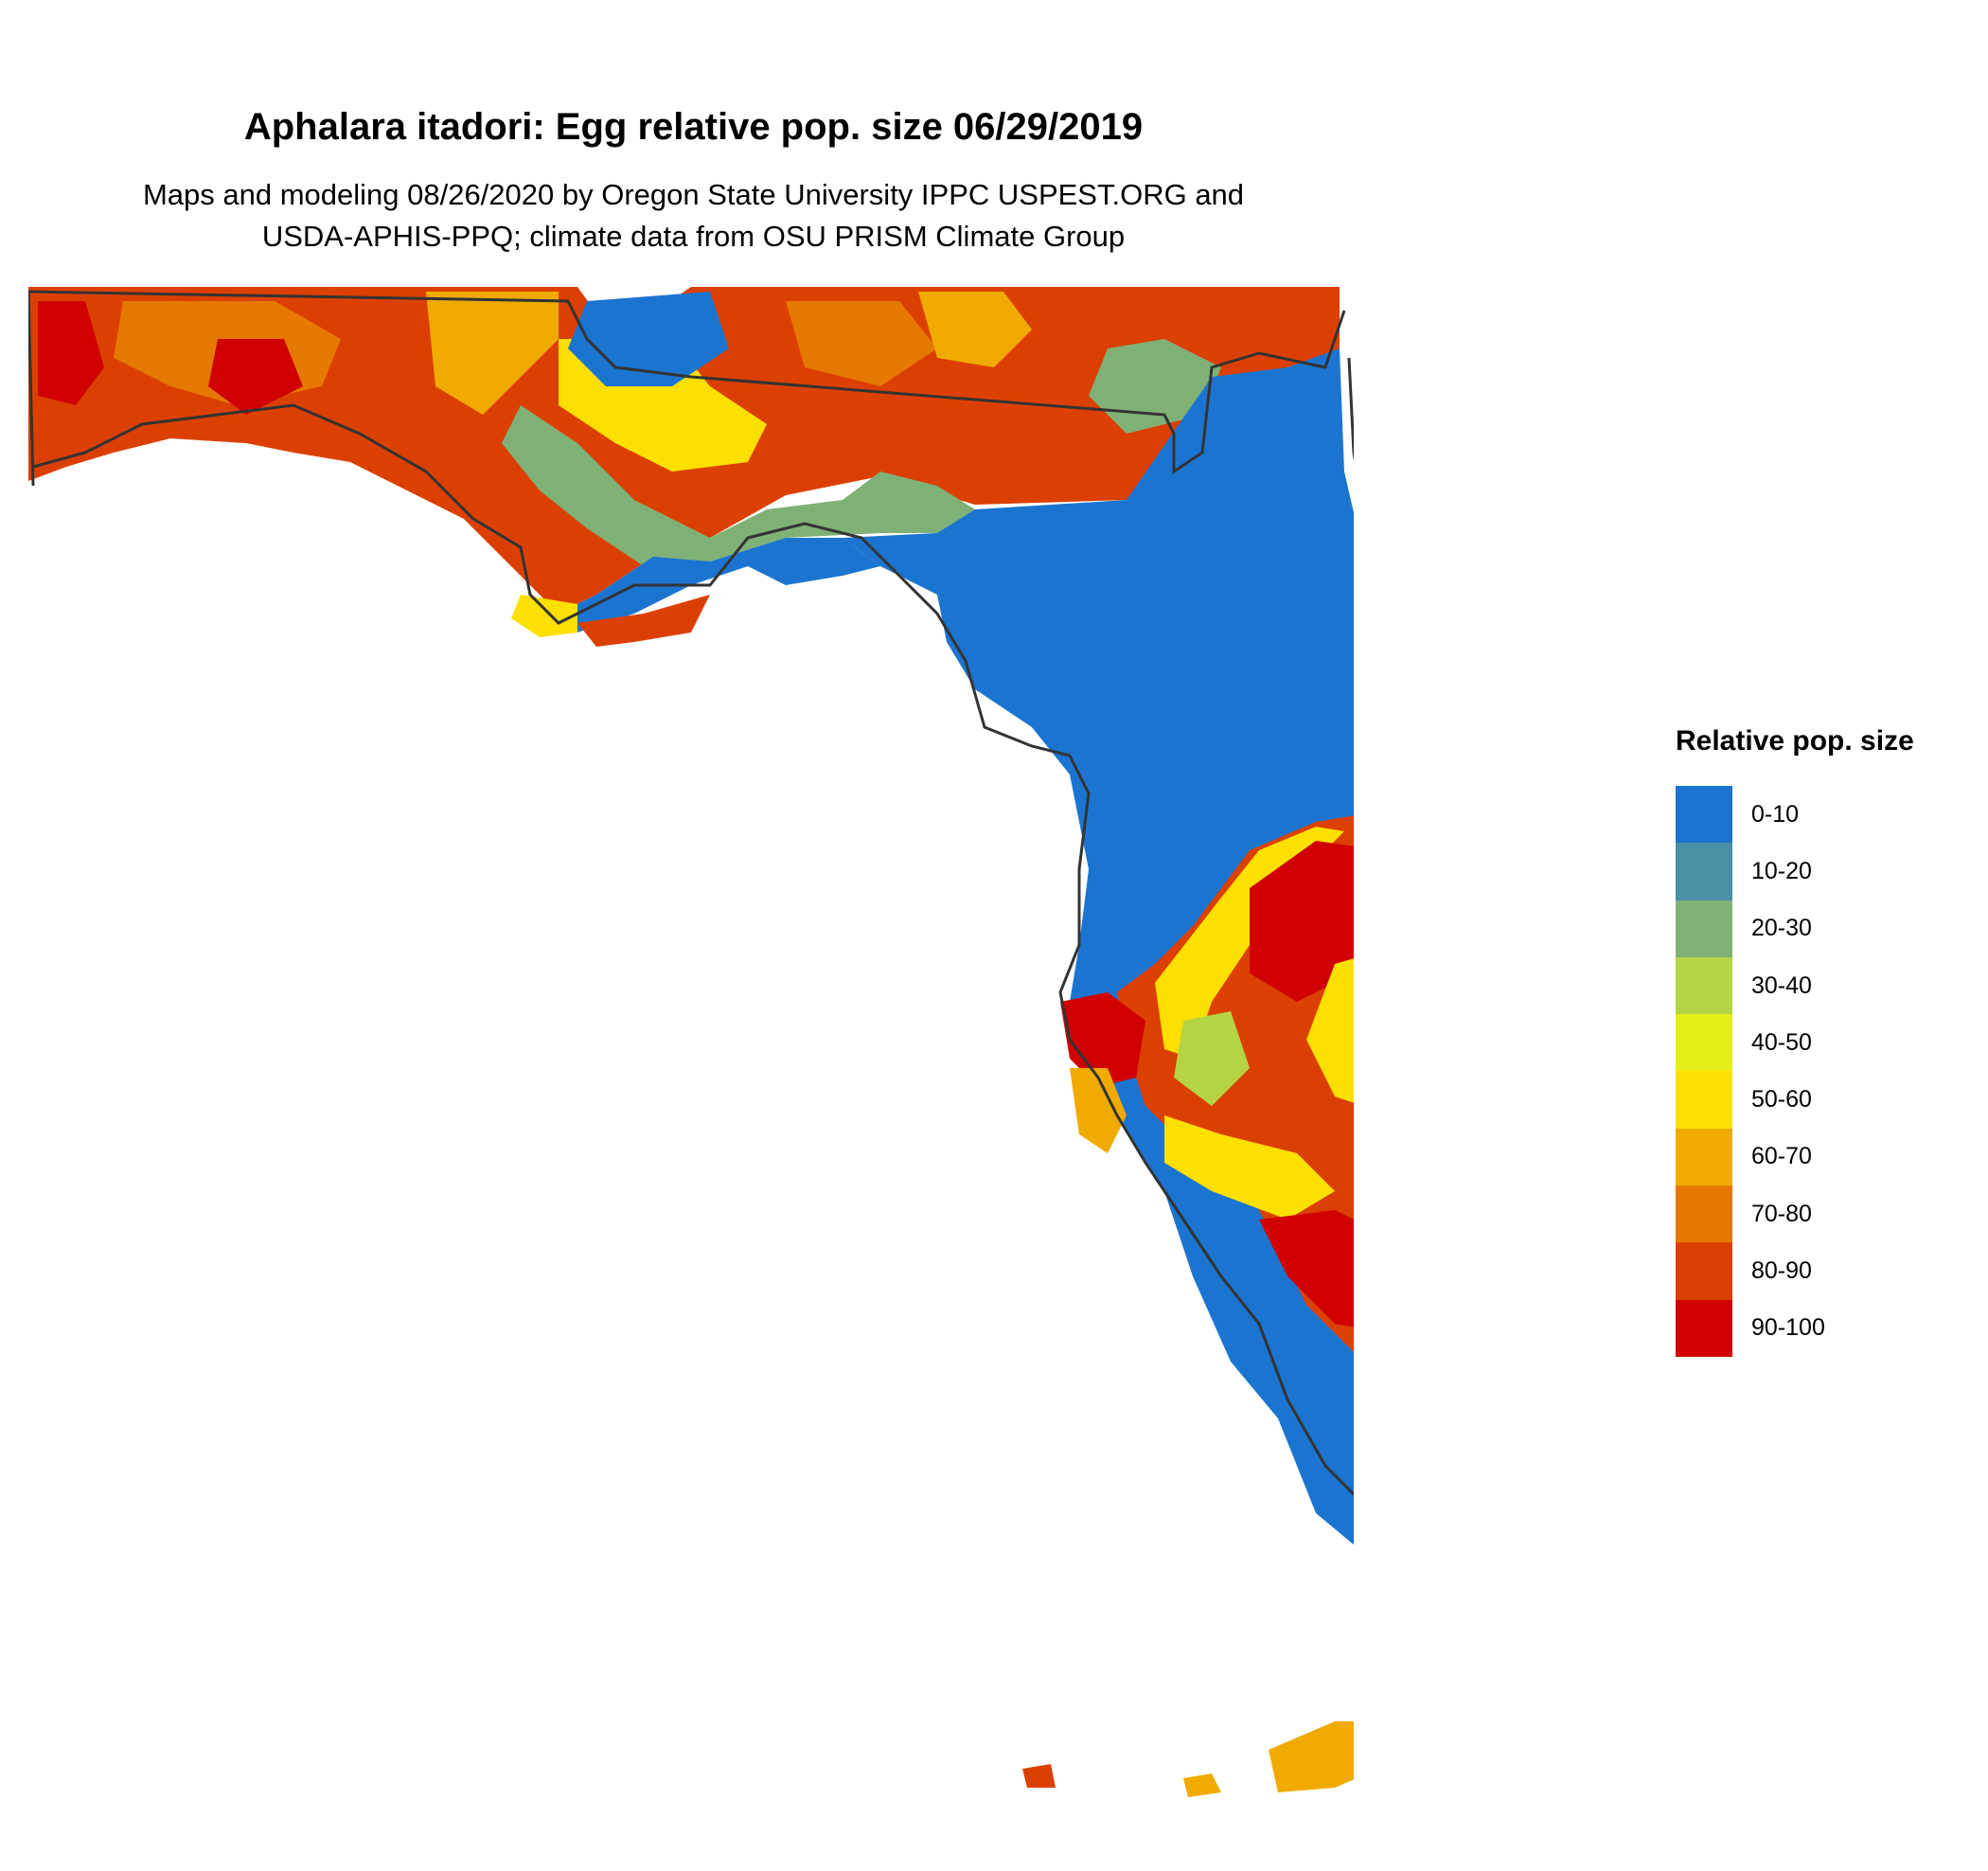 The image size is (1988, 1871). I want to click on tampa-red-coast, so click(1102, 1039).